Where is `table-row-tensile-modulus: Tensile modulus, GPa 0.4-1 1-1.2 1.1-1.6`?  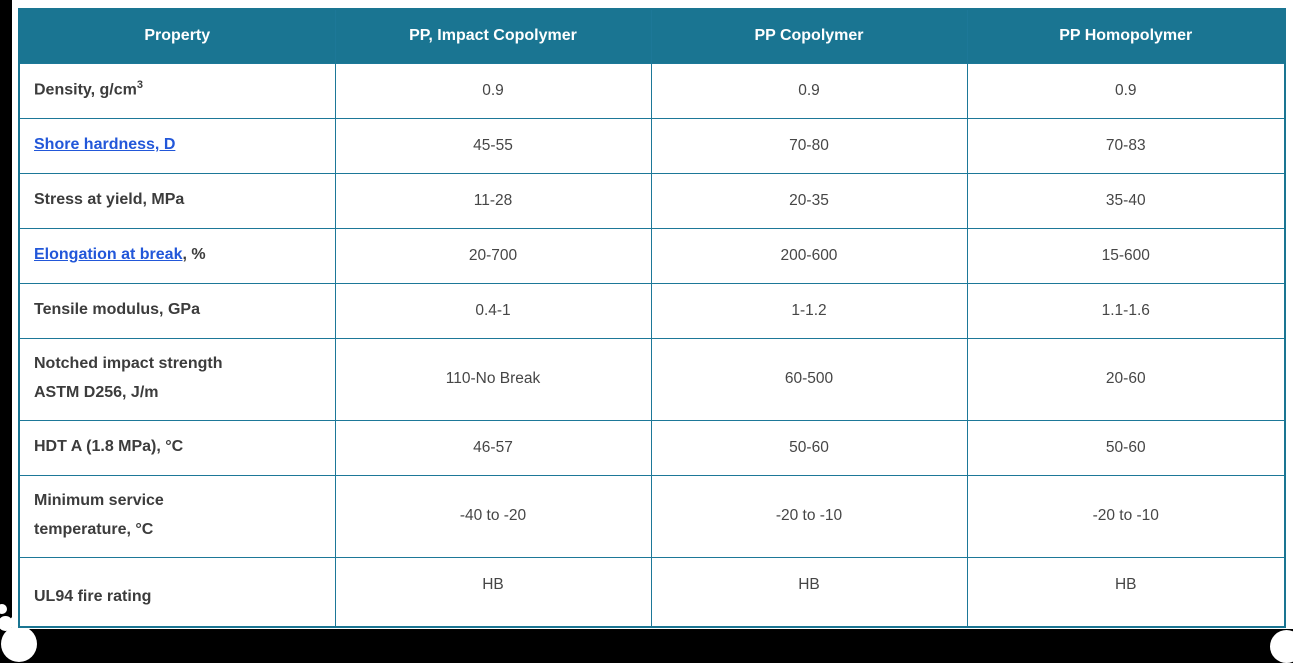
table-row-tensile-modulus: Tensile modulus, GPa 0.4-1 1-1.2 1.1-1.6 is located at coordinates (652, 310).